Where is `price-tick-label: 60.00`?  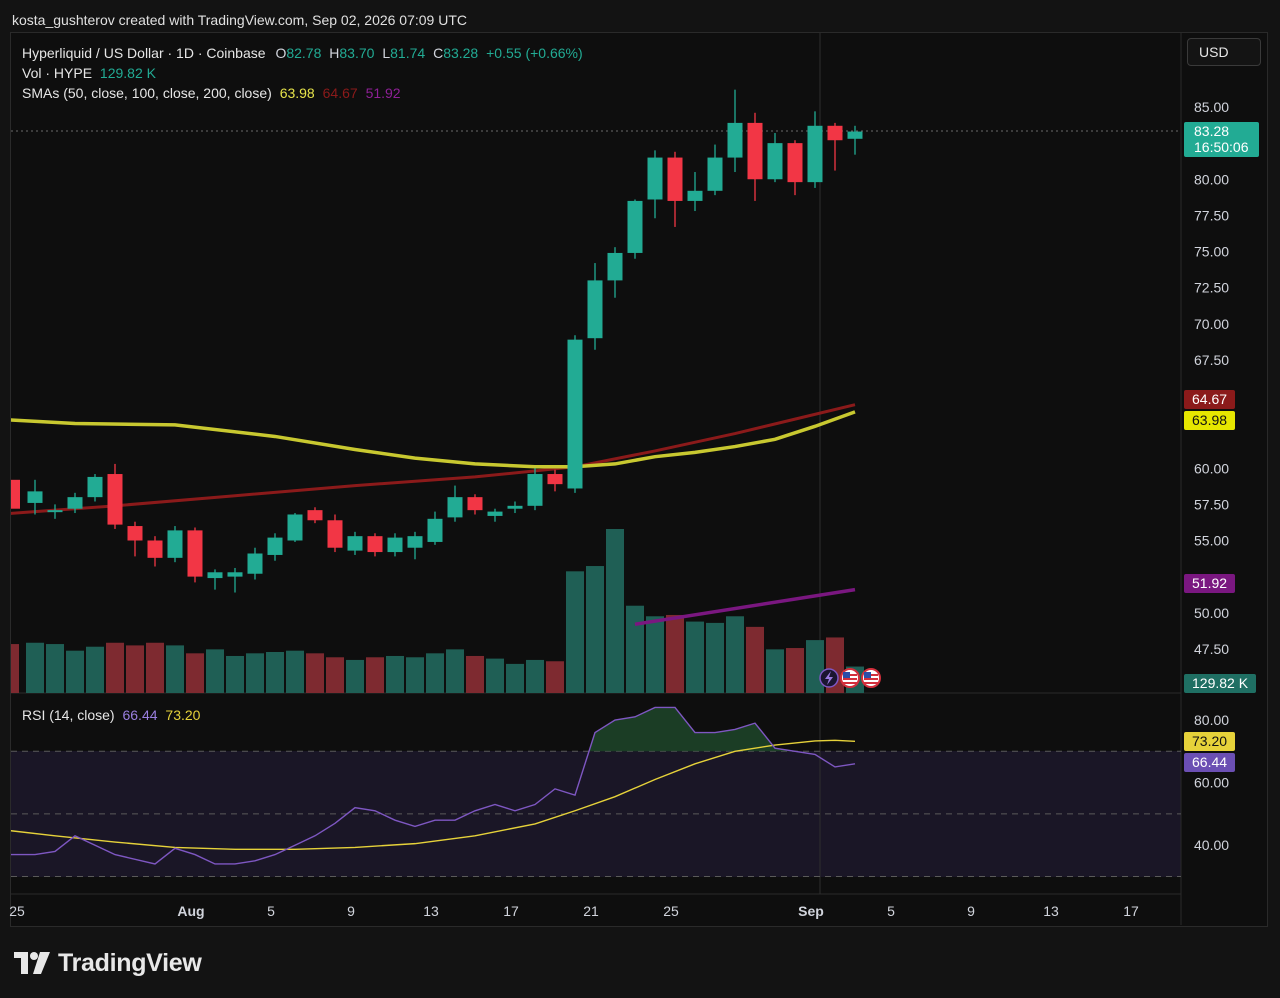
price-tick-label: 60.00 is located at coordinates (1211, 468).